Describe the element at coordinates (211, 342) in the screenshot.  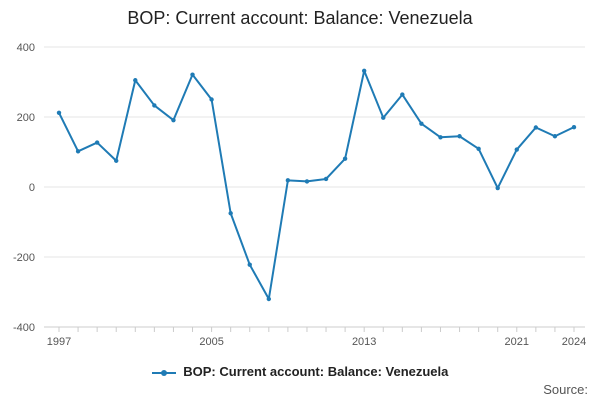
I see `x-tick-label: 2005` at that location.